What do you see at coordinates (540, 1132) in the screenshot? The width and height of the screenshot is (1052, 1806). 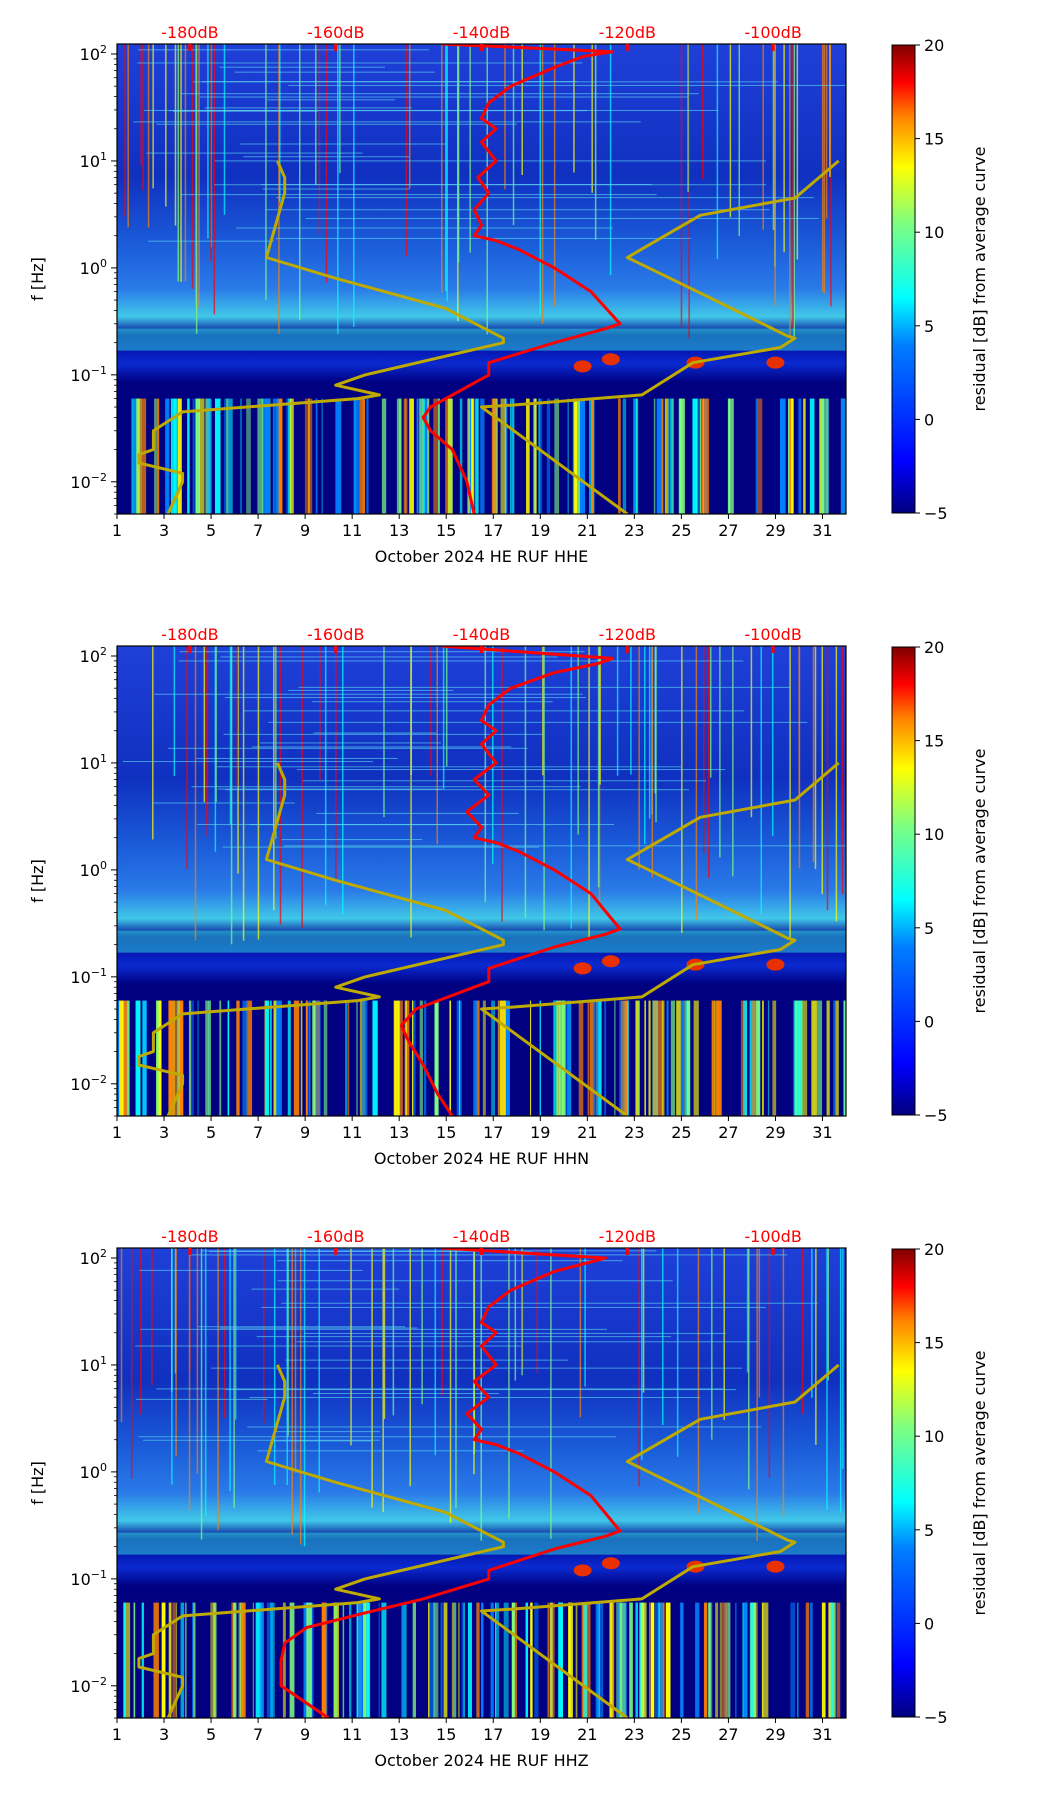 I see `x-tick-label: 19` at bounding box center [540, 1132].